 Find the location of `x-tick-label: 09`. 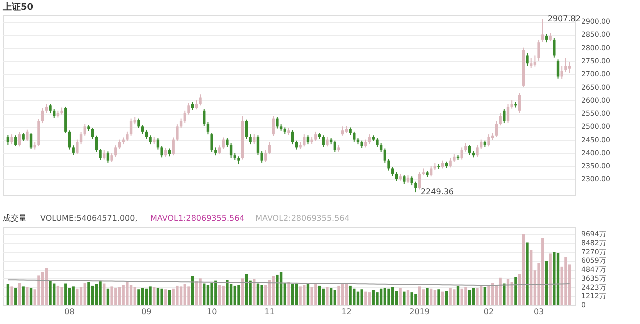

x-tick-label: 09 is located at coordinates (147, 312).